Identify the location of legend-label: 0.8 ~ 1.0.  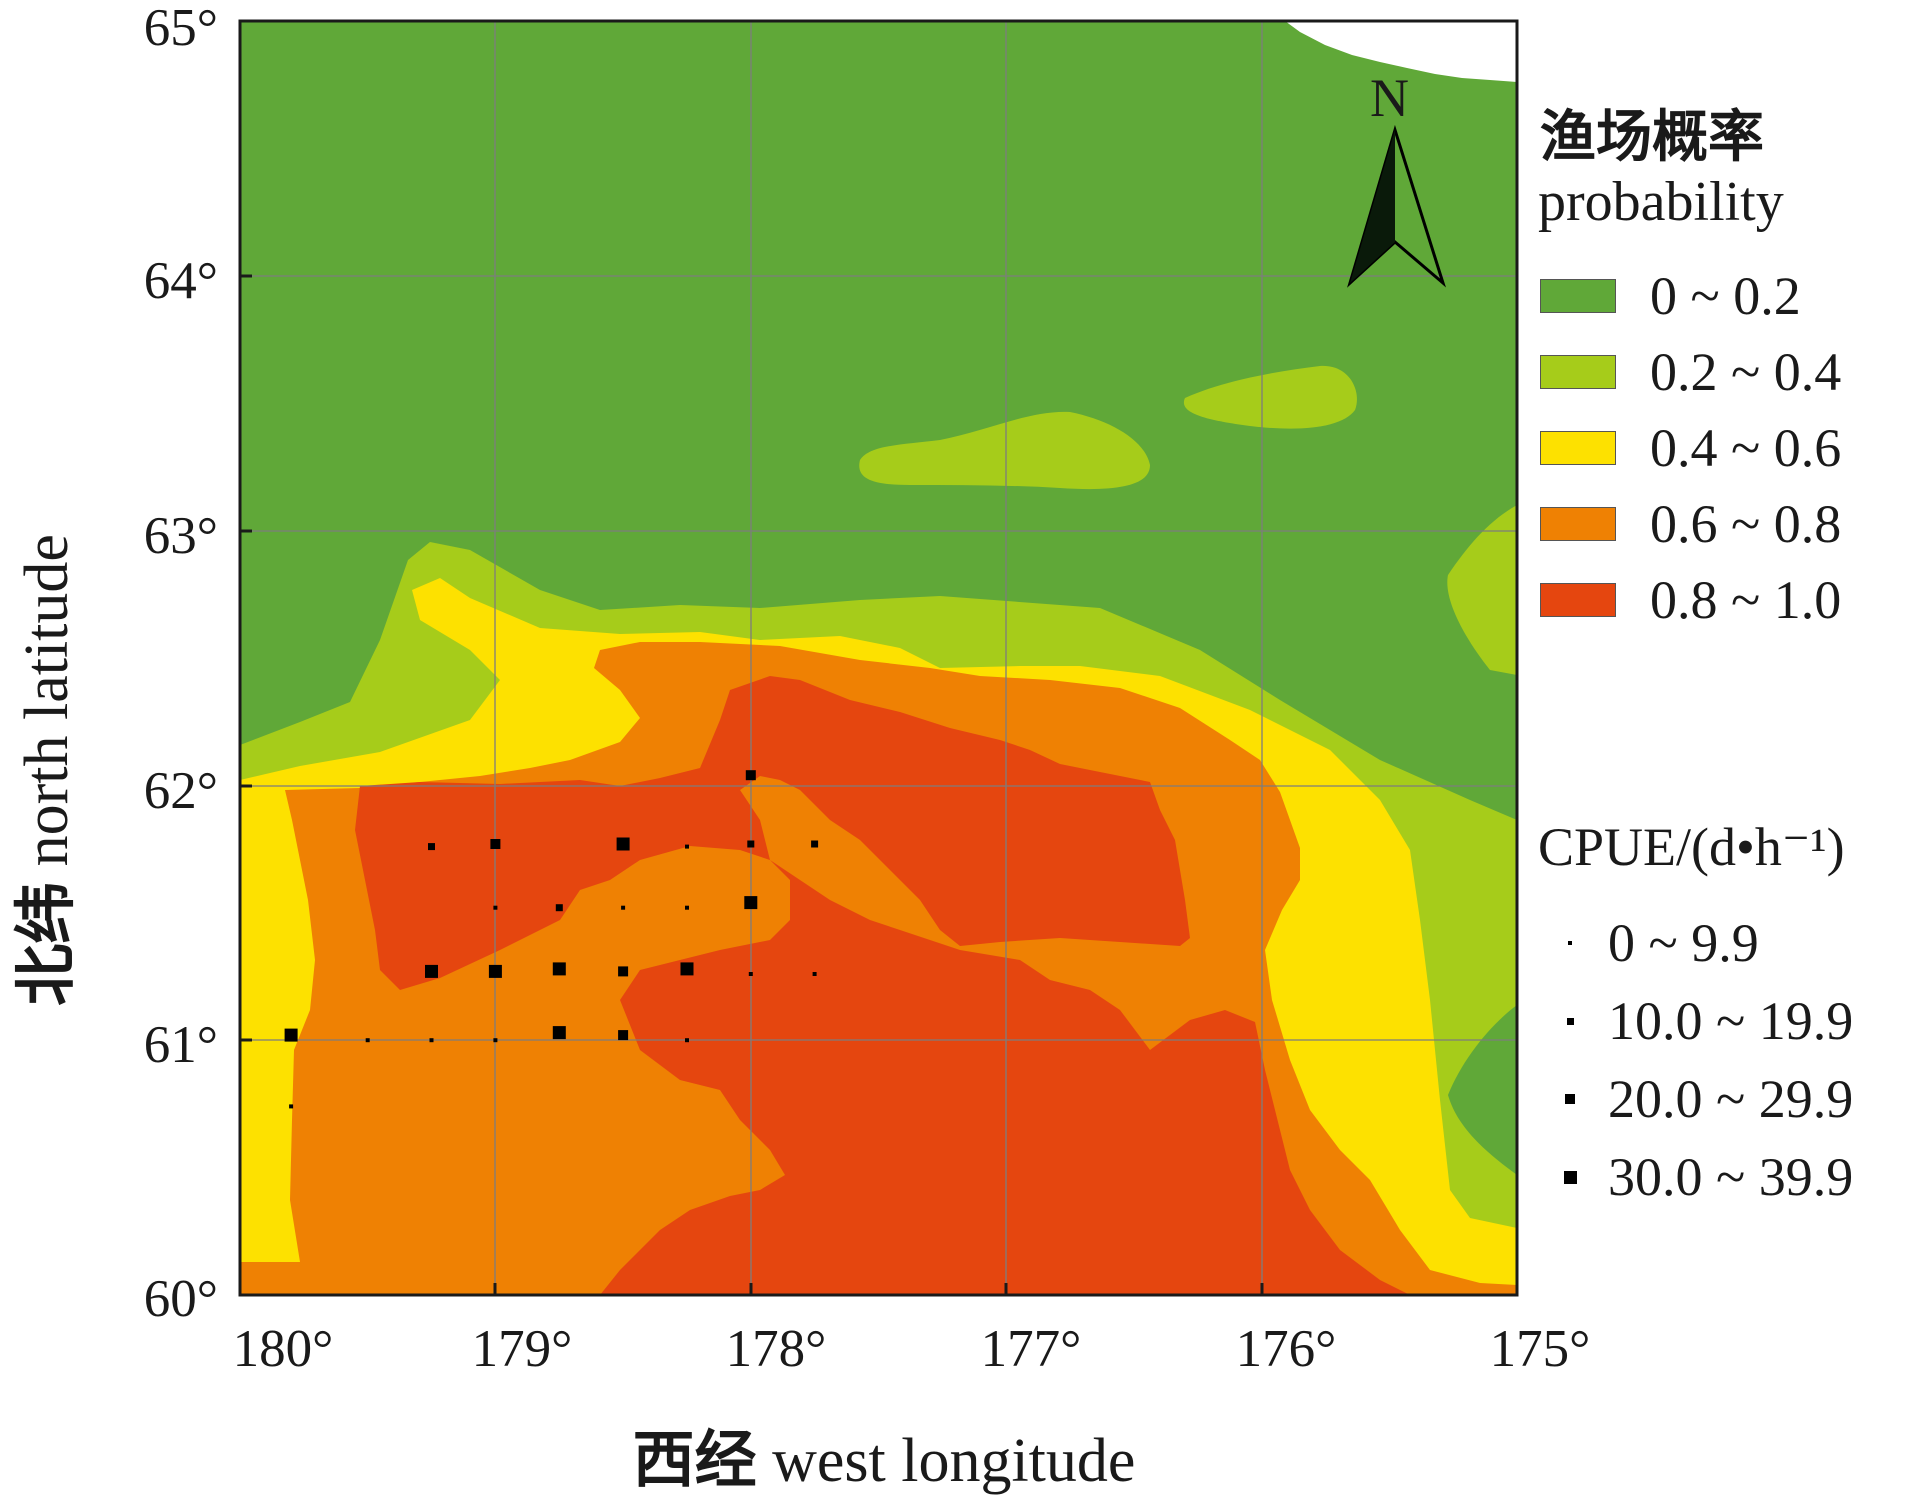
(1746, 600).